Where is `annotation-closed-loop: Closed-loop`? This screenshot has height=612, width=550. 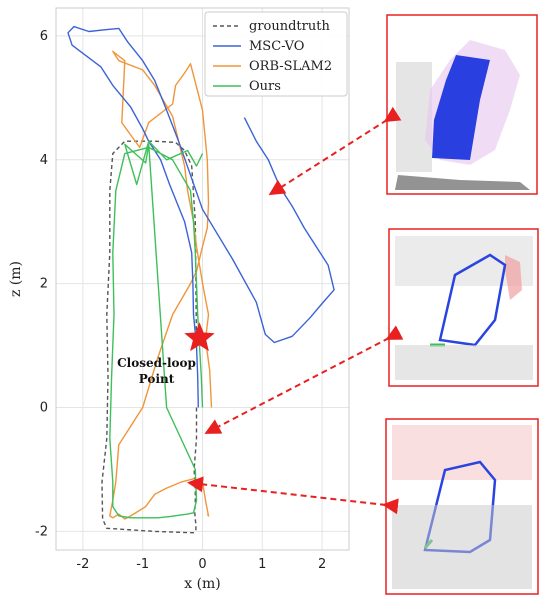 annotation-closed-loop: Closed-loop is located at coordinates (156, 363).